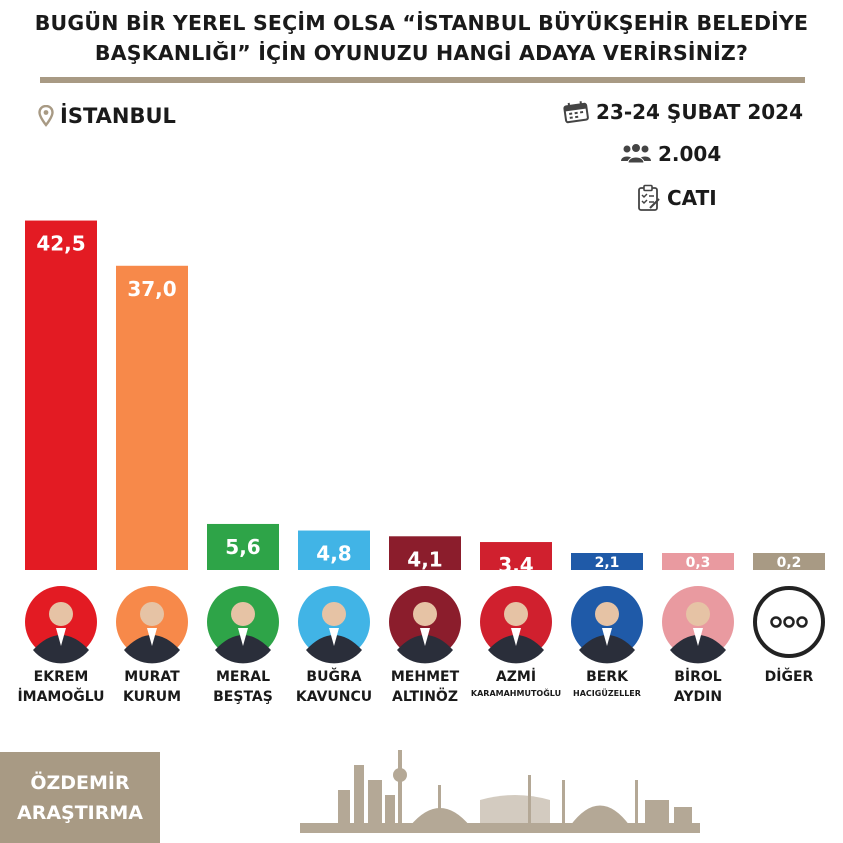 The image size is (843, 843). I want to click on candidate-name: EKREM İMAMOĞLU, so click(61, 687).